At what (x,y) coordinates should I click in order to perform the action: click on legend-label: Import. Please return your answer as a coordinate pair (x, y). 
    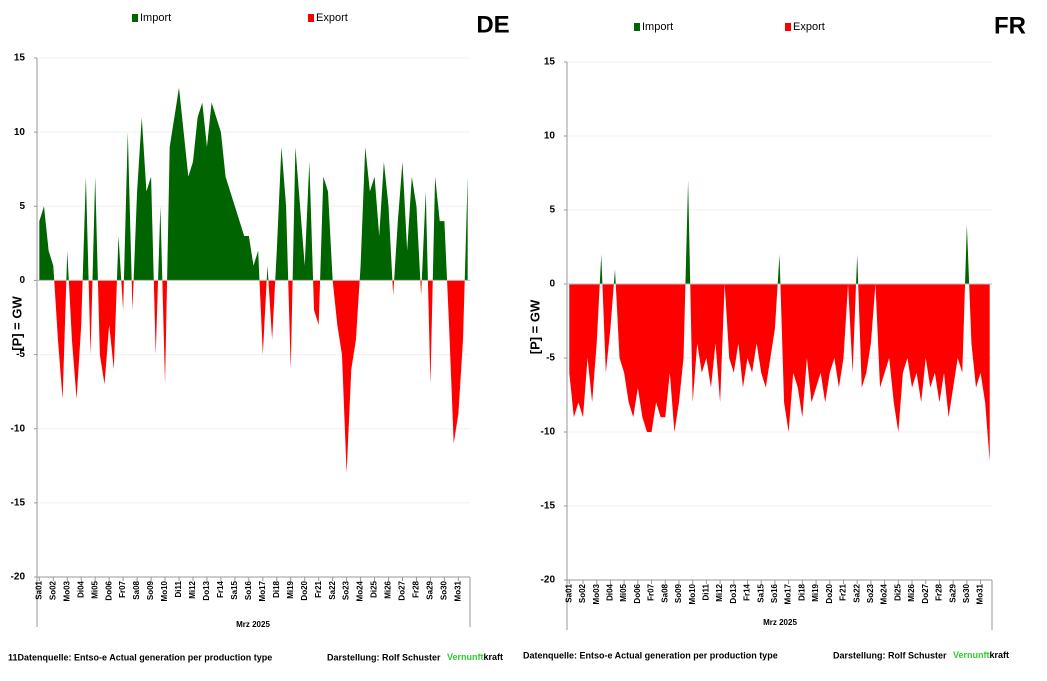
    Looking at the image, I should click on (657, 27).